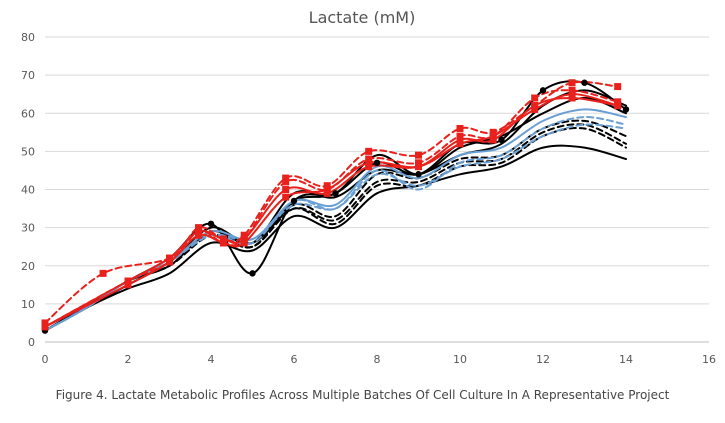 The width and height of the screenshot is (725, 423). What do you see at coordinates (28, 228) in the screenshot?
I see `y-tick-label: 30` at bounding box center [28, 228].